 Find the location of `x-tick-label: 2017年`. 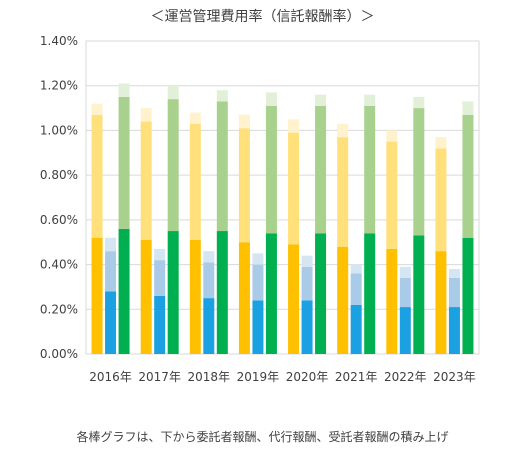

x-tick-label: 2017年 is located at coordinates (159, 377).